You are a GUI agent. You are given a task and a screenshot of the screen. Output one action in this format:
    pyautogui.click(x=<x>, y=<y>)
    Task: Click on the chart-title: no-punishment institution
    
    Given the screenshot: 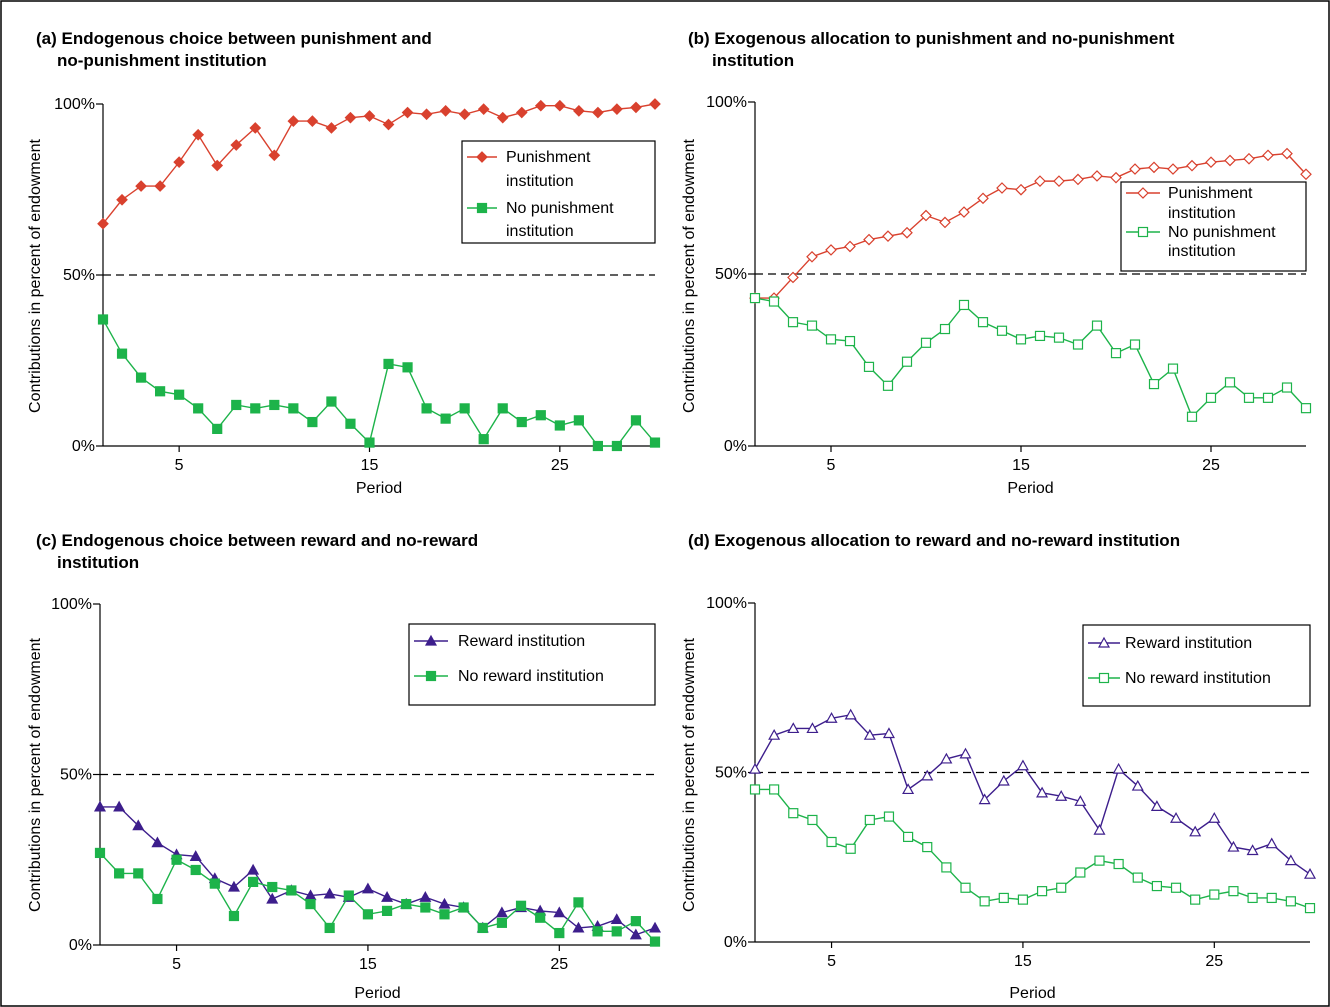 What is the action you would take?
    pyautogui.click(x=162, y=60)
    